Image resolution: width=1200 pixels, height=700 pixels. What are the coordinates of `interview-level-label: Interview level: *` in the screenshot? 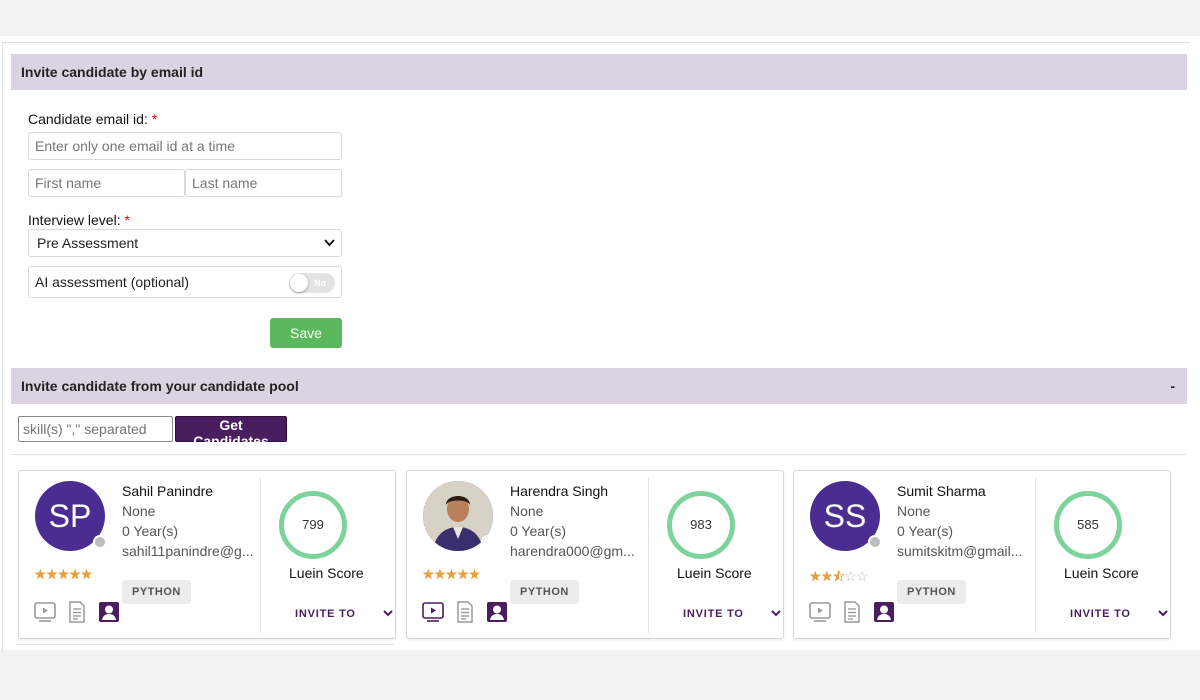 It's located at (79, 220).